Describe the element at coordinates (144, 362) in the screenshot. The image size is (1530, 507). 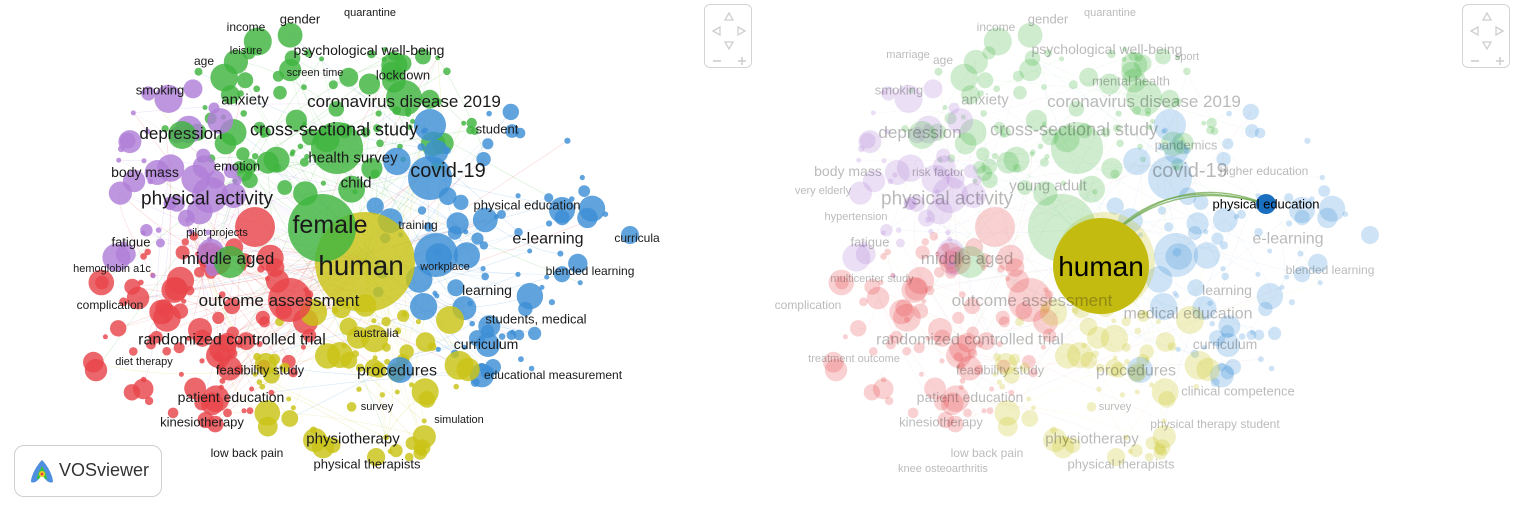
I see `term-label: diet therapy` at that location.